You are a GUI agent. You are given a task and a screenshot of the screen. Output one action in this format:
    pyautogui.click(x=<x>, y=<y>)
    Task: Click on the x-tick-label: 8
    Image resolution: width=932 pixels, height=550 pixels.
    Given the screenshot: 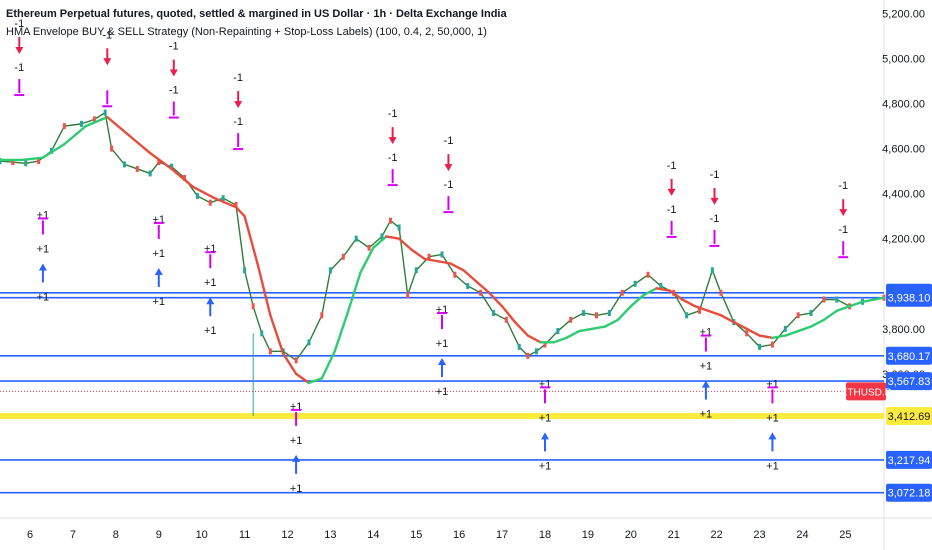 What is the action you would take?
    pyautogui.click(x=116, y=535)
    